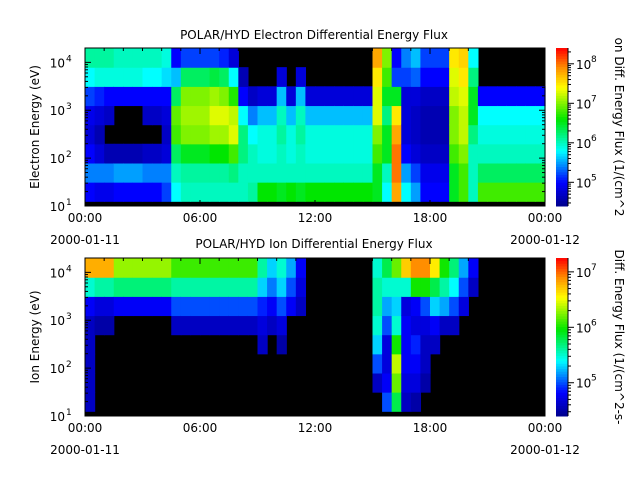 This screenshot has width=640, height=480. I want to click on colorbar-tick-label: 10, so click(583, 273).